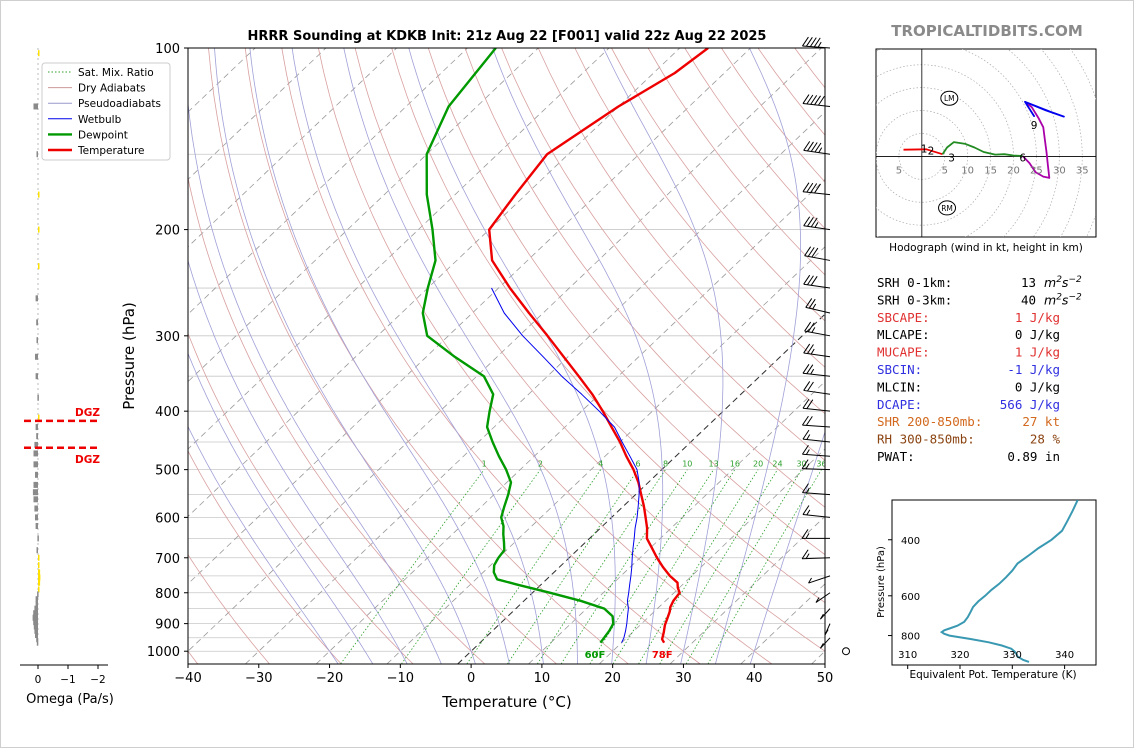 The image size is (1134, 748). Describe the element at coordinates (70, 699) in the screenshot. I see `omega-axis-label: Omega (Pa/s)` at that location.